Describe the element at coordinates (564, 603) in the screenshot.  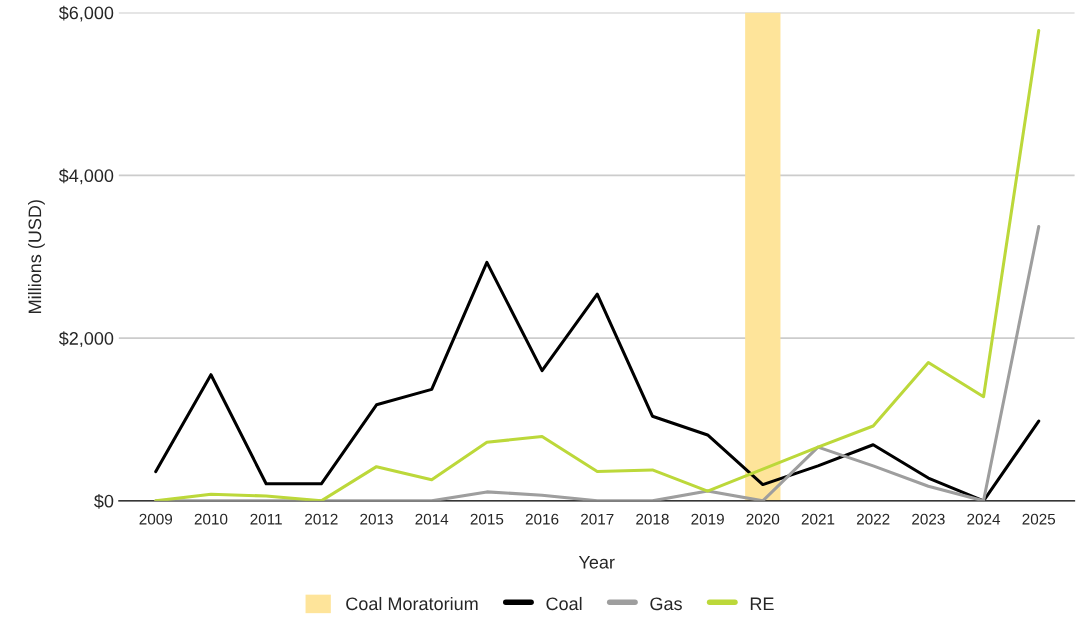
I see `legend-label: Coal` at that location.